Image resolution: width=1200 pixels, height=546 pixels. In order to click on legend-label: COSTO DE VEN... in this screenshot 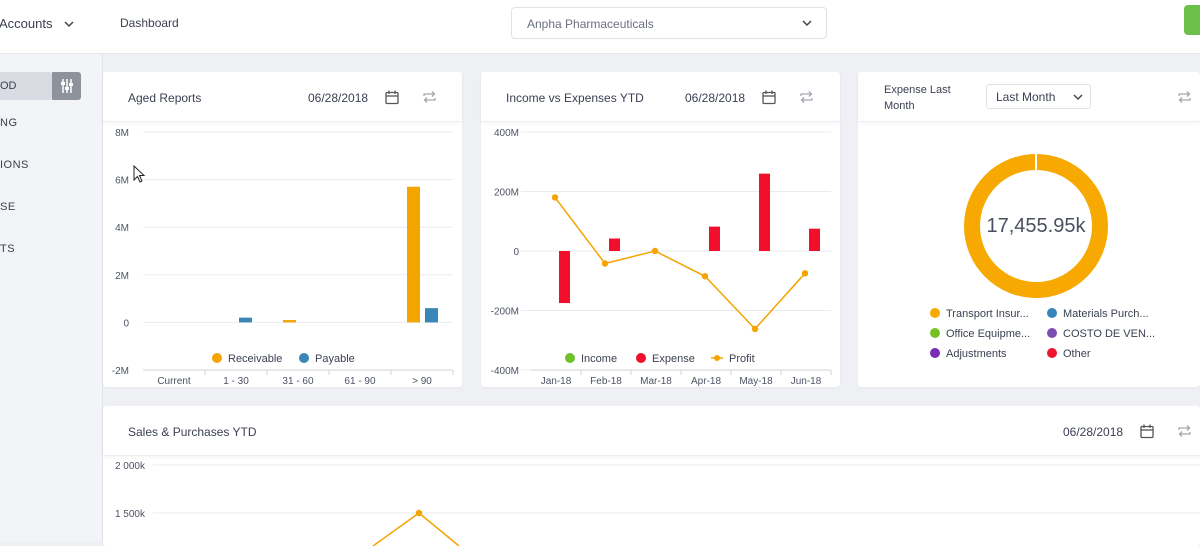, I will do `click(1109, 334)`.